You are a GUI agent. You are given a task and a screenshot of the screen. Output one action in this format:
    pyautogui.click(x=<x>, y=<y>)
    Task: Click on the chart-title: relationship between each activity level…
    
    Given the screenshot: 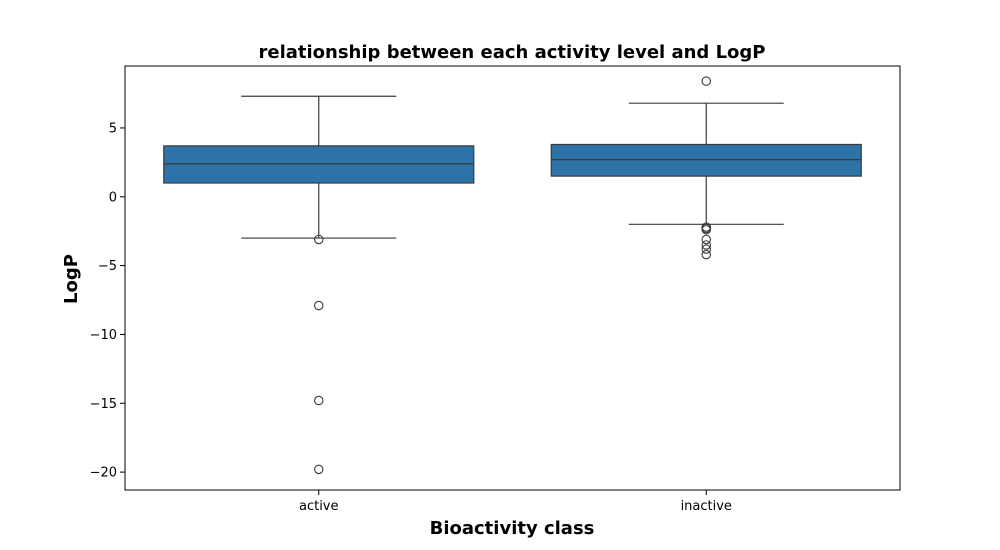 What is the action you would take?
    pyautogui.click(x=511, y=52)
    